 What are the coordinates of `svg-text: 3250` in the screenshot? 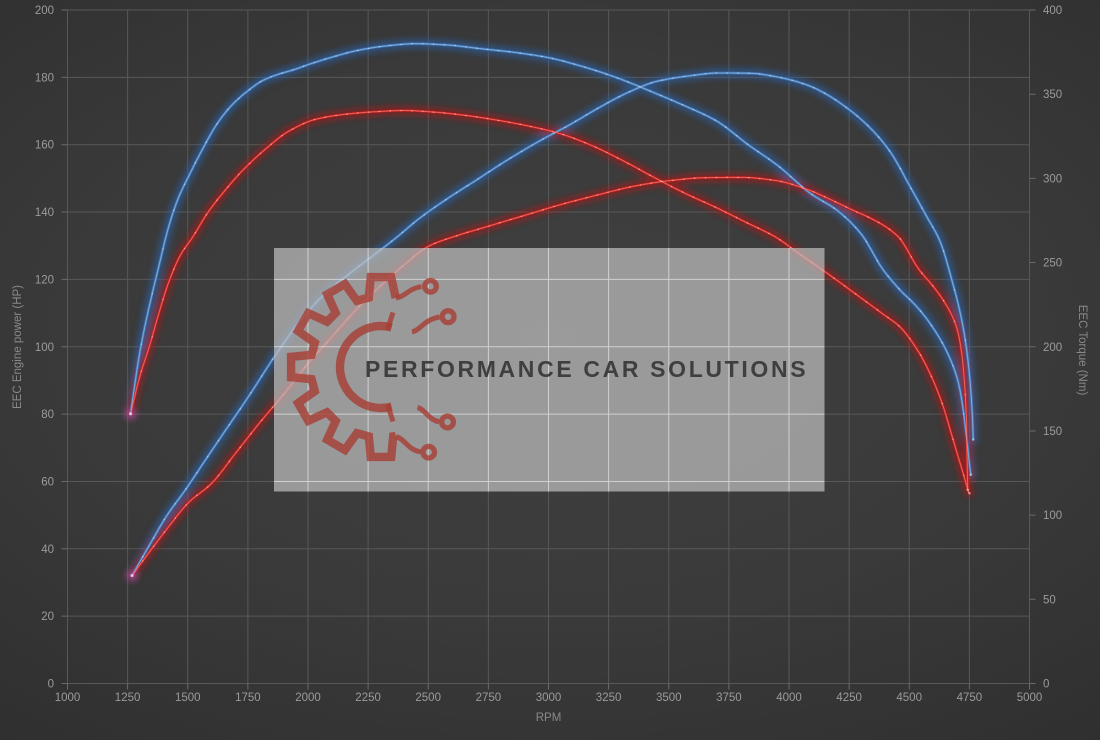 It's located at (609, 698).